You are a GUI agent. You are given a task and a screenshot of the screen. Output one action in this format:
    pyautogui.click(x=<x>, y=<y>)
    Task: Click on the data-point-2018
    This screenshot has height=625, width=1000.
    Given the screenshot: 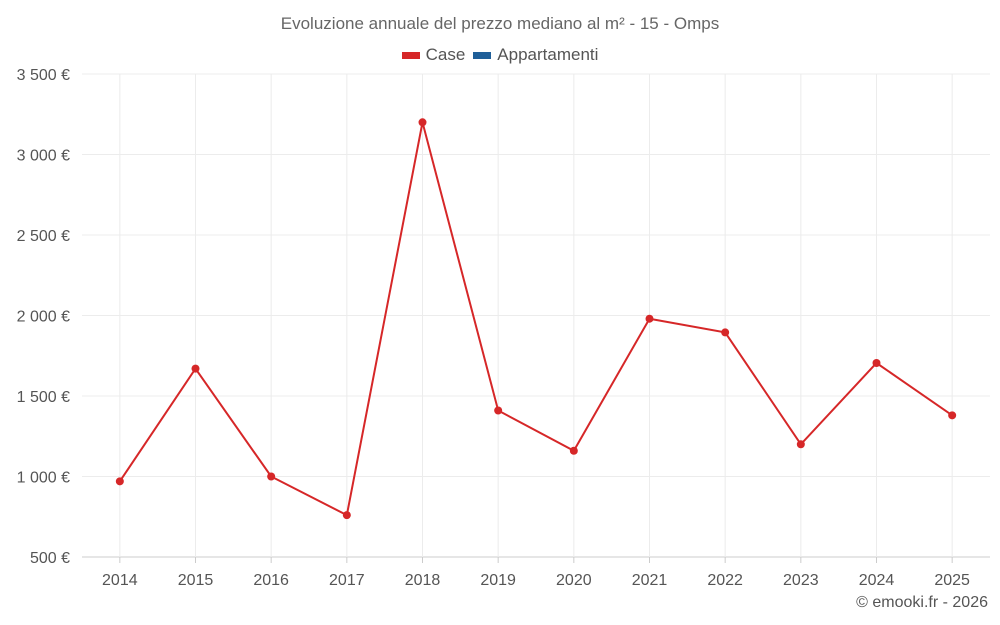 What is the action you would take?
    pyautogui.click(x=422, y=122)
    